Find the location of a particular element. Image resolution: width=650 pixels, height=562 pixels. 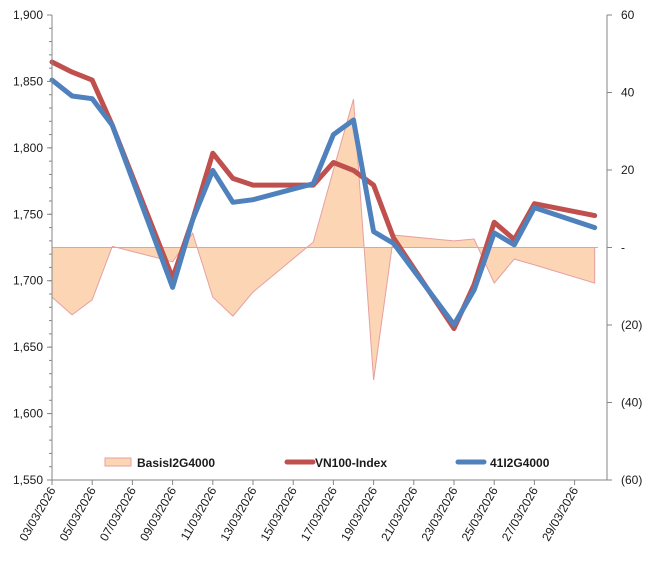

x-axis-tick-label: 19/03/2026 is located at coordinates (359, 513).